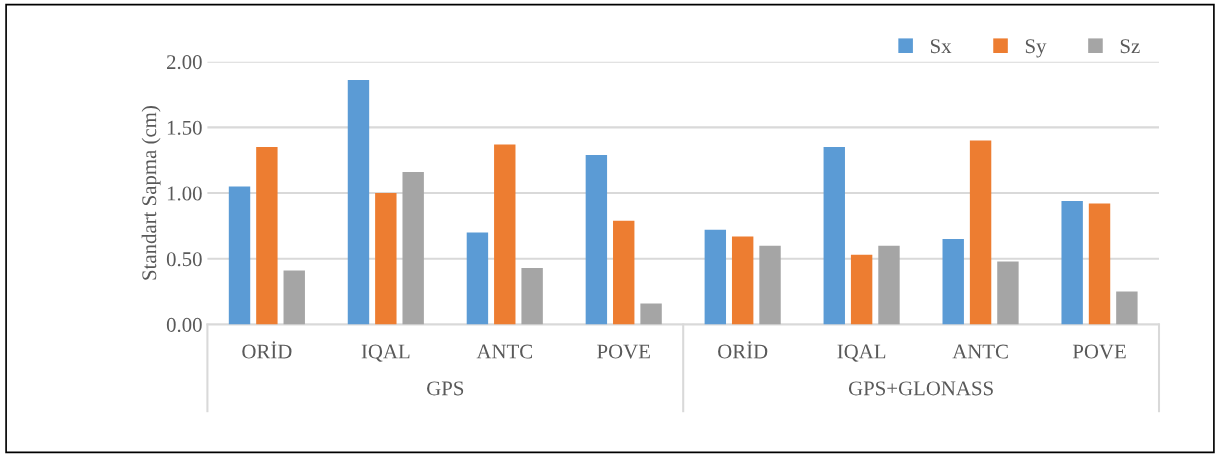  What do you see at coordinates (1036, 48) in the screenshot?
I see `legend-label: Sy` at bounding box center [1036, 48].